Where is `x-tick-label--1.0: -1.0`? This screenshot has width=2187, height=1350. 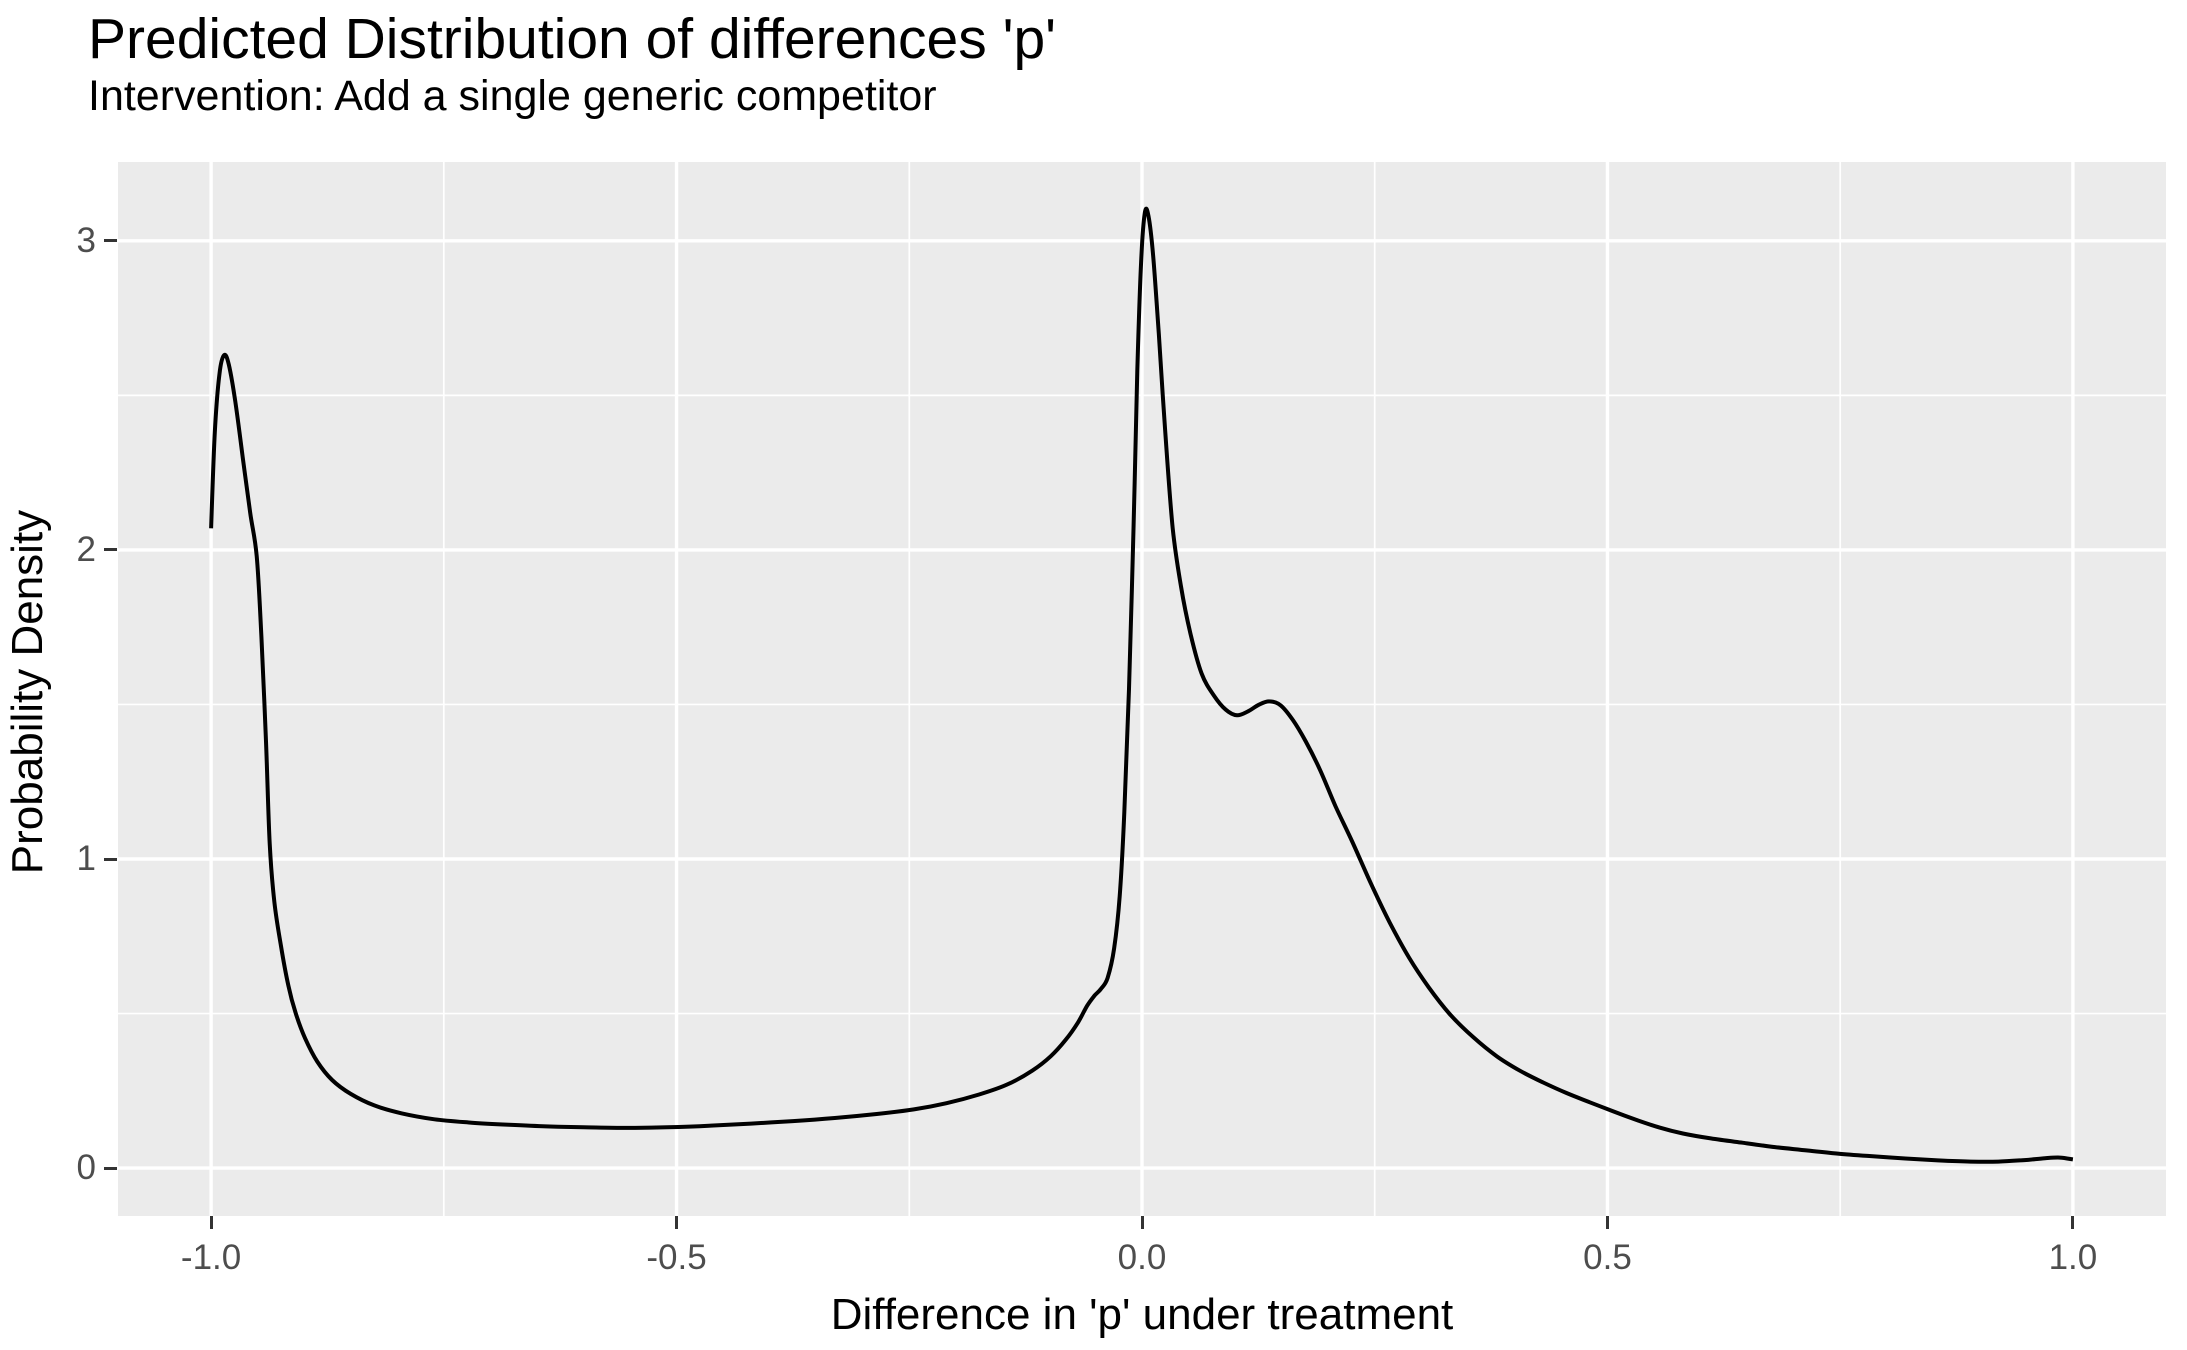
x-tick-label--1.0: -1.0 is located at coordinates (211, 1257).